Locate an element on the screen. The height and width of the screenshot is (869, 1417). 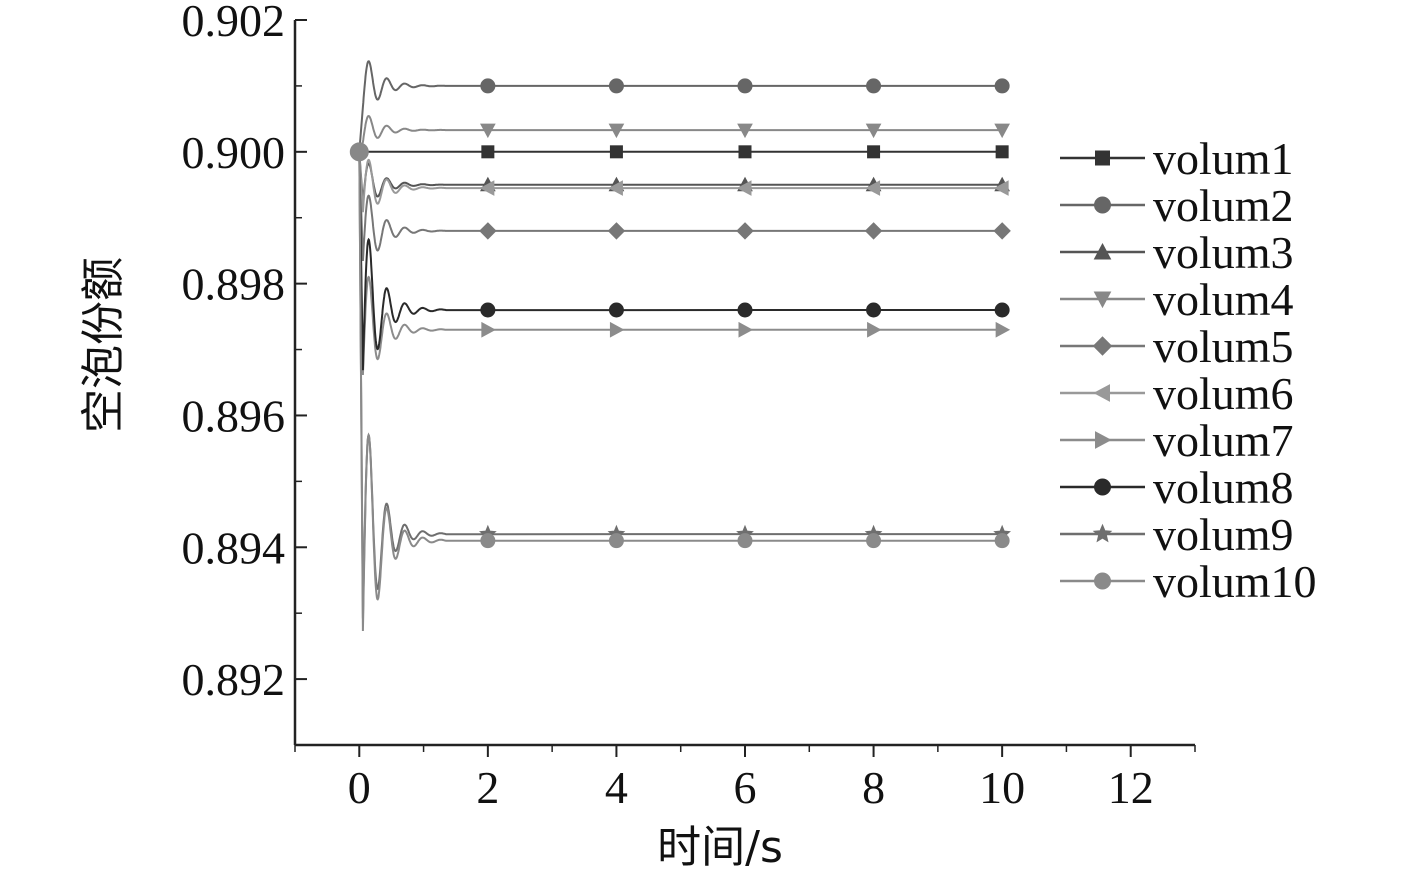
legend-label: volum7 is located at coordinates (1223, 440).